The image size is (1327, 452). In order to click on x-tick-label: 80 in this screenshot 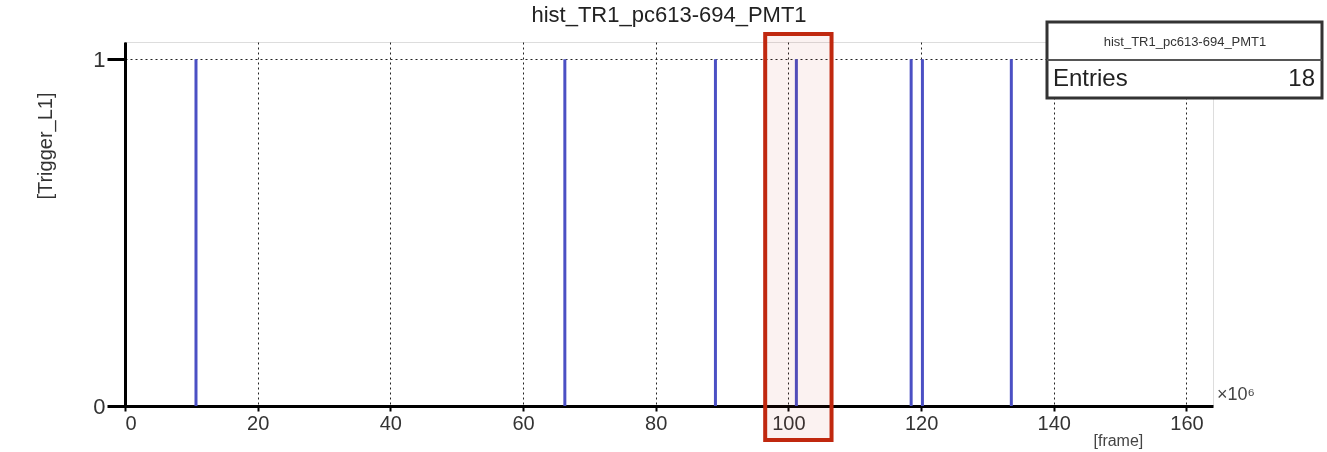, I will do `click(656, 422)`.